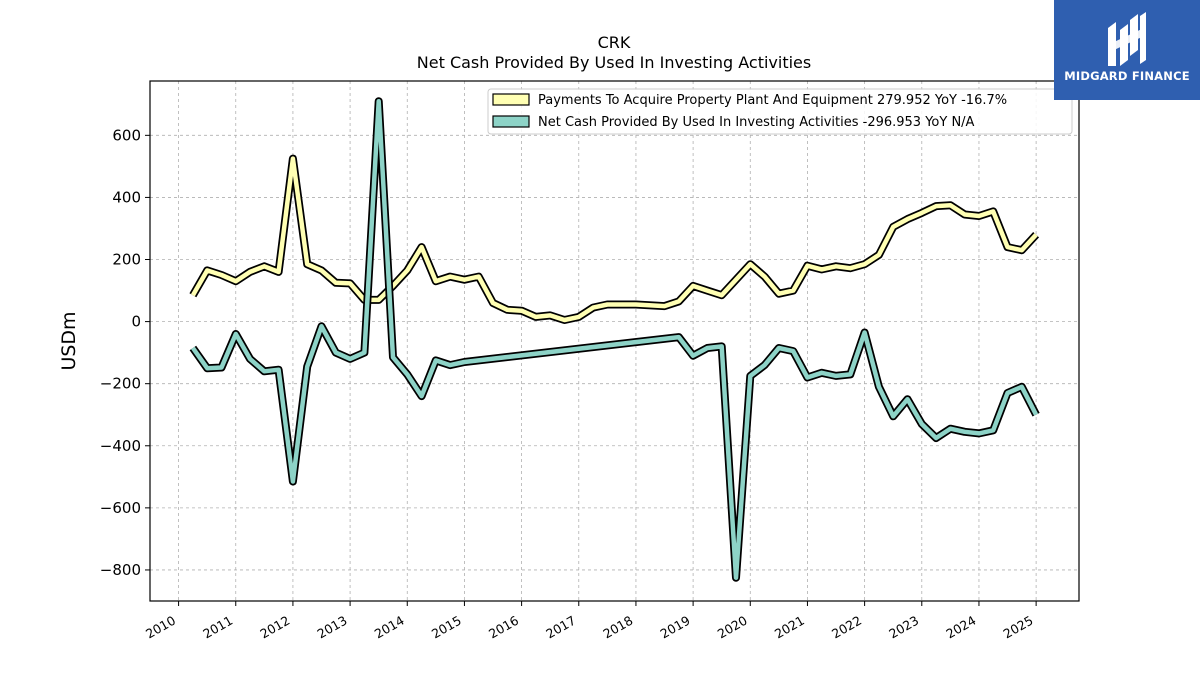 The image size is (1200, 675). What do you see at coordinates (614, 42) in the screenshot?
I see `chart-title: CRK` at bounding box center [614, 42].